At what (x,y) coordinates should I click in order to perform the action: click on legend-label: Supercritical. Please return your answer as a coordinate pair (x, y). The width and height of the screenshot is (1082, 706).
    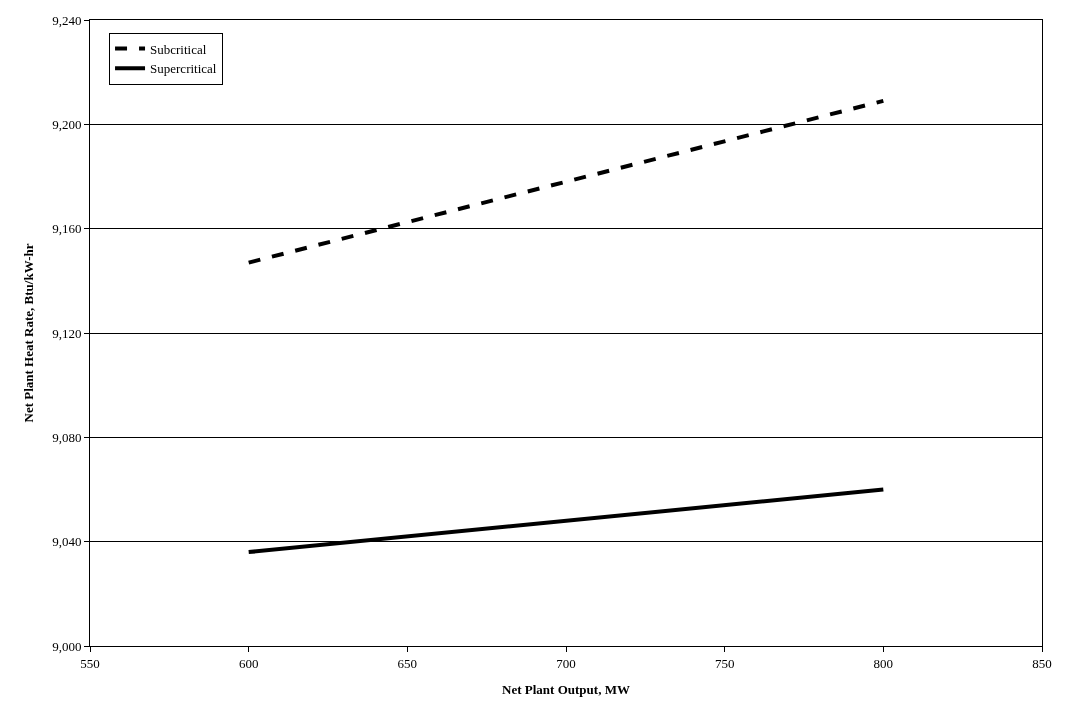
    Looking at the image, I should click on (183, 69).